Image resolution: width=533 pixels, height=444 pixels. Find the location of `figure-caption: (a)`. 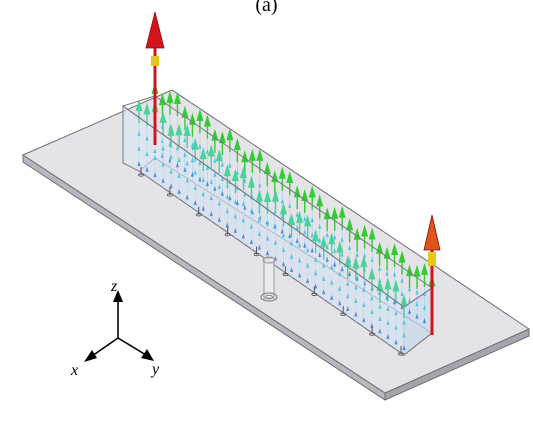

figure-caption: (a) is located at coordinates (266, 8).